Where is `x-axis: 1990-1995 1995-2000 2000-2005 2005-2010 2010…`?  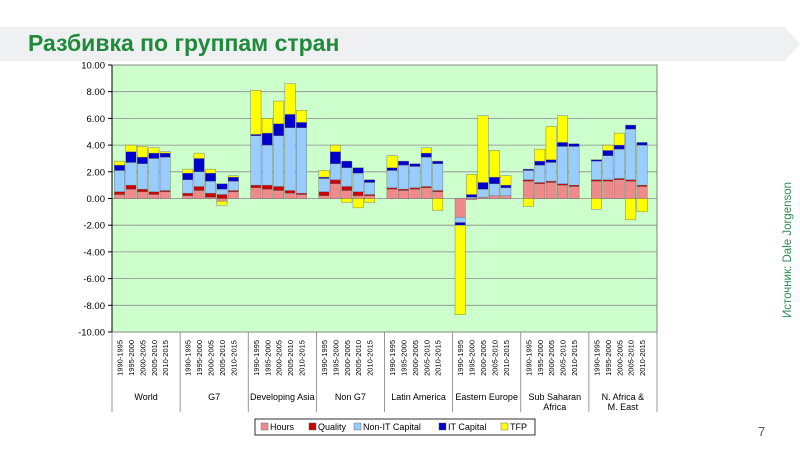
x-axis: 1990-1995 1995-2000 2000-2005 2005-2010 2010… is located at coordinates (384, 372).